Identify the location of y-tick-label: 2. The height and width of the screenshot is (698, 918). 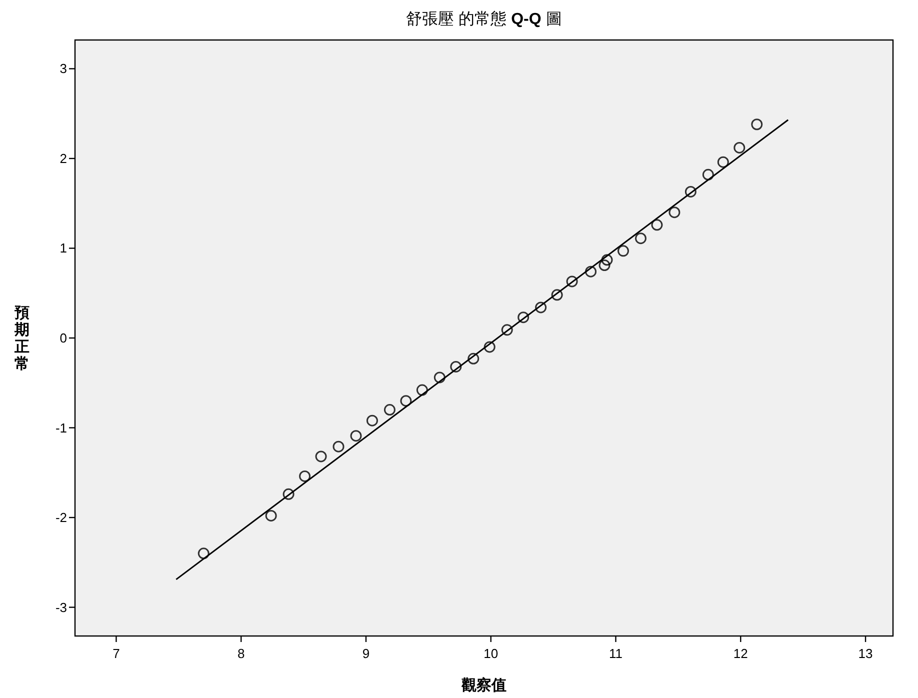
(63, 158).